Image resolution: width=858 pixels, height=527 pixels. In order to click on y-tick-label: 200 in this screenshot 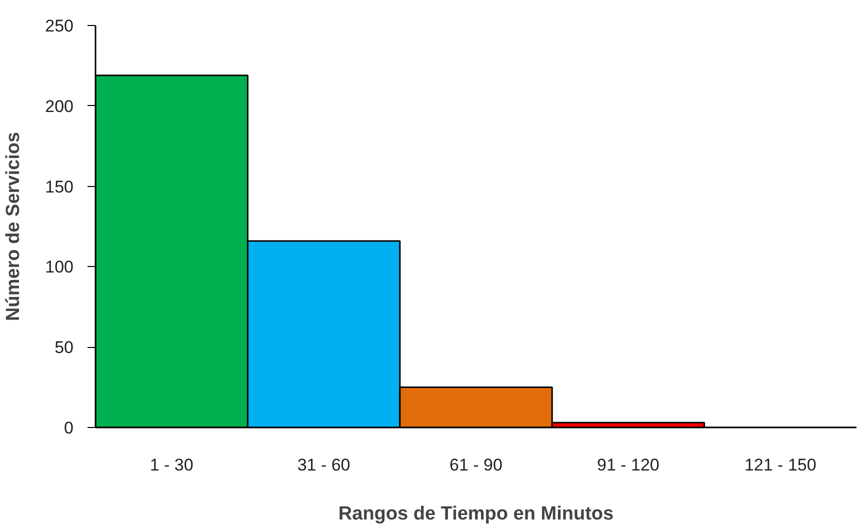, I will do `click(59, 106)`.